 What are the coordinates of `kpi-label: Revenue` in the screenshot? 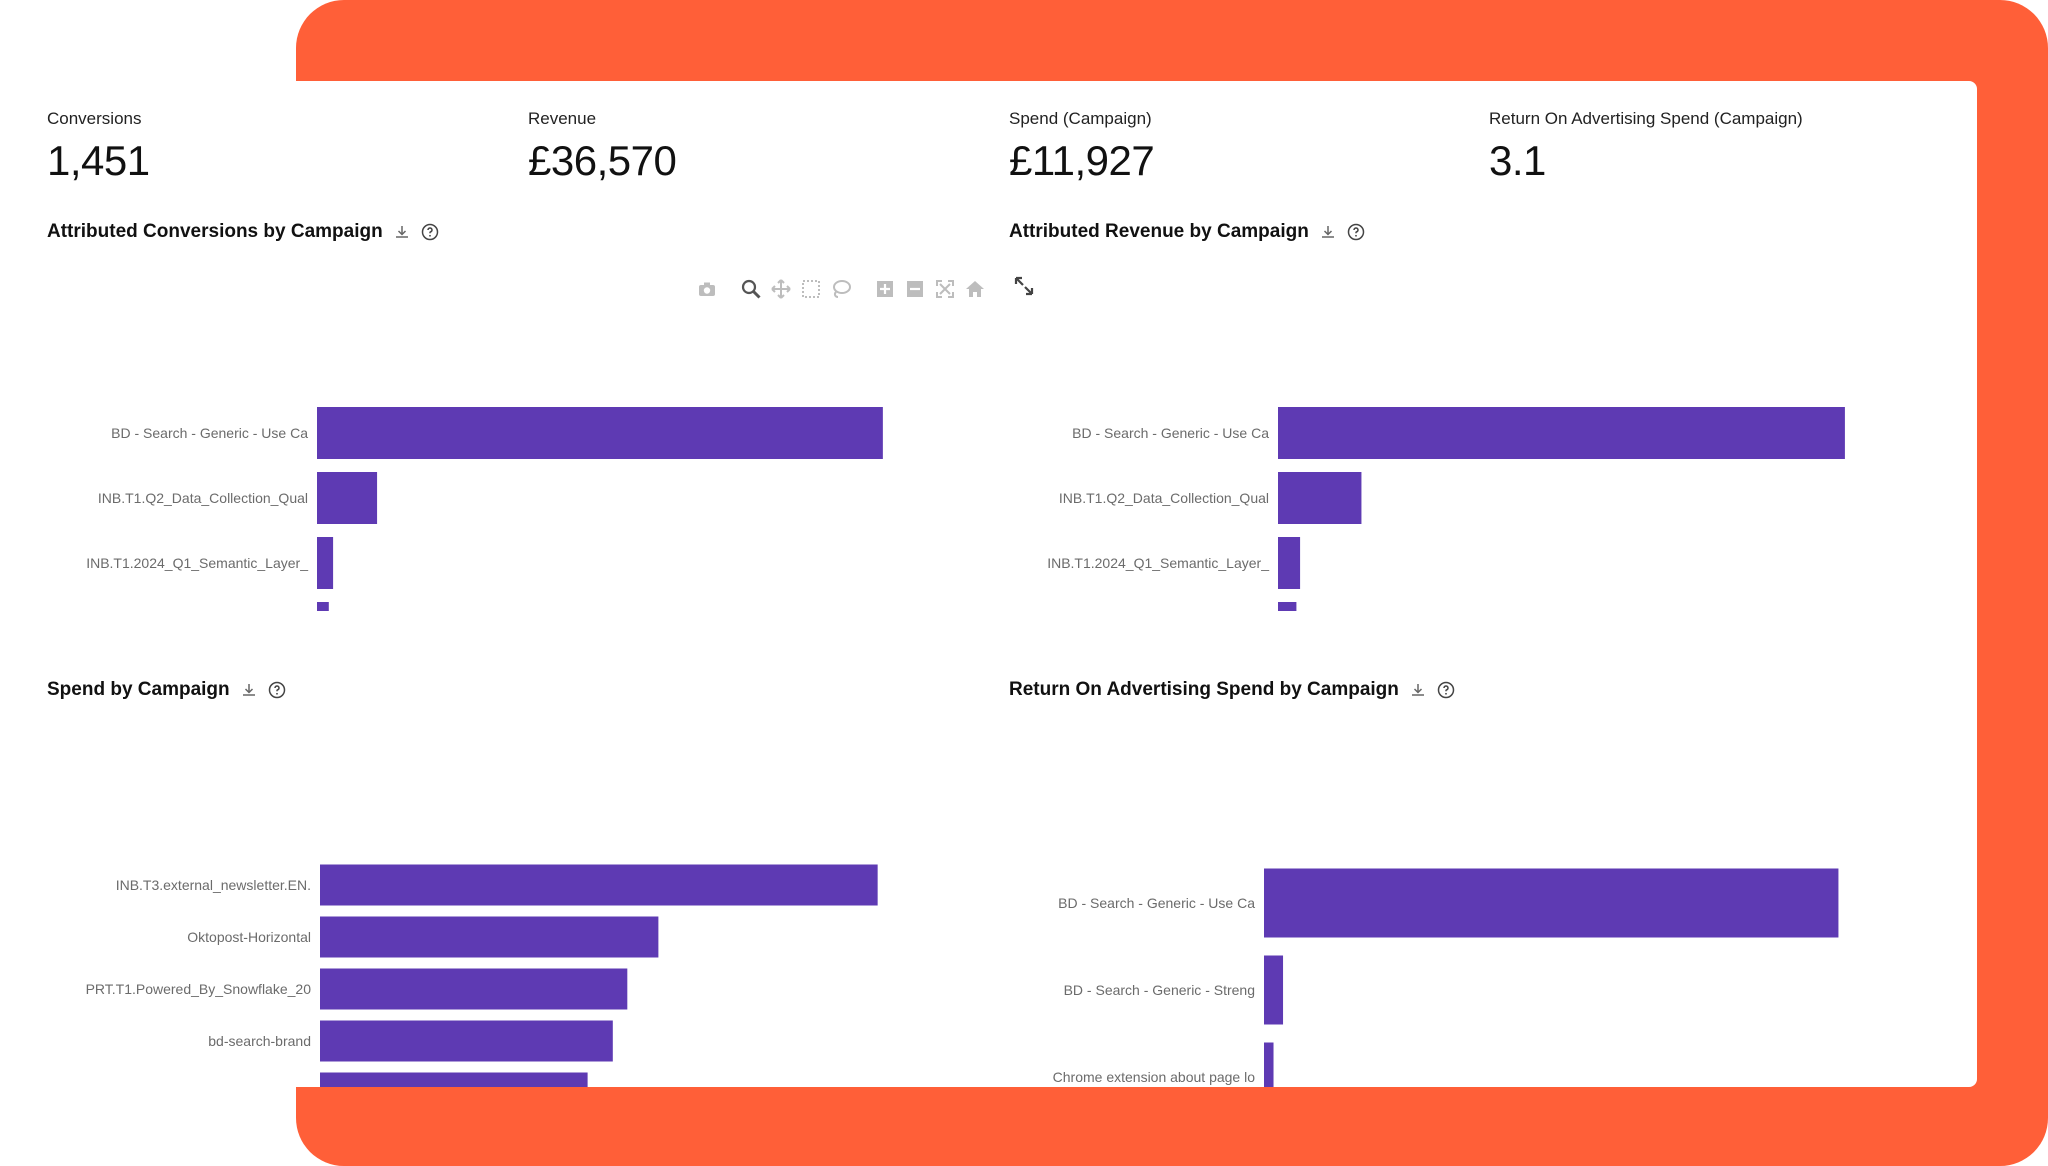 It's located at (562, 118).